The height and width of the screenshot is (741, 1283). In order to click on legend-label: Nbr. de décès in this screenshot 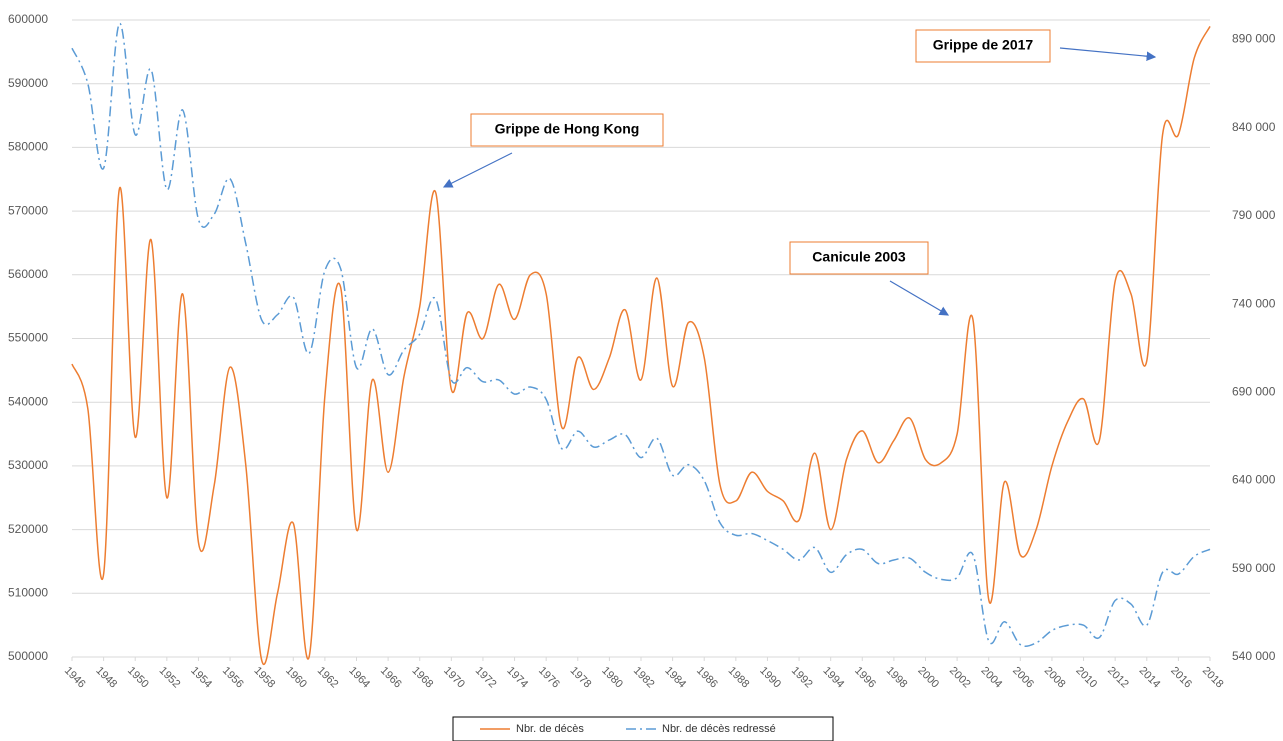, I will do `click(550, 729)`.